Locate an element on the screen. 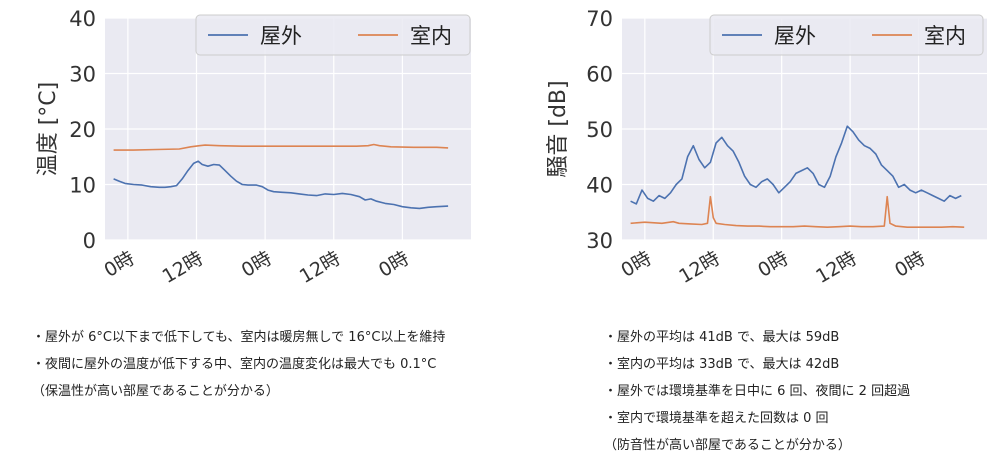 This screenshot has height=466, width=1003. y-tick-label: 70 is located at coordinates (599, 19).